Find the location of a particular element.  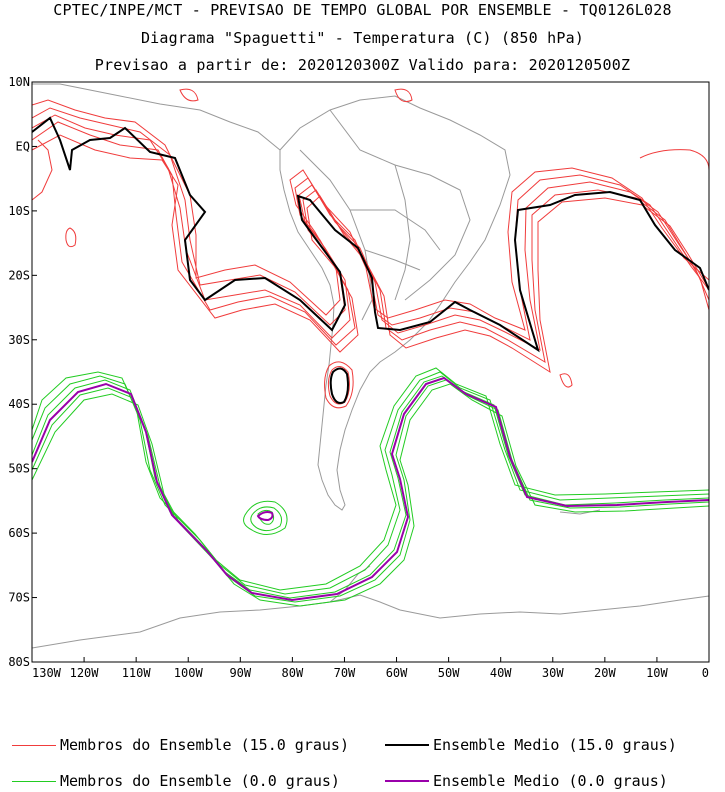

x-tick-label: 60W is located at coordinates (397, 673).